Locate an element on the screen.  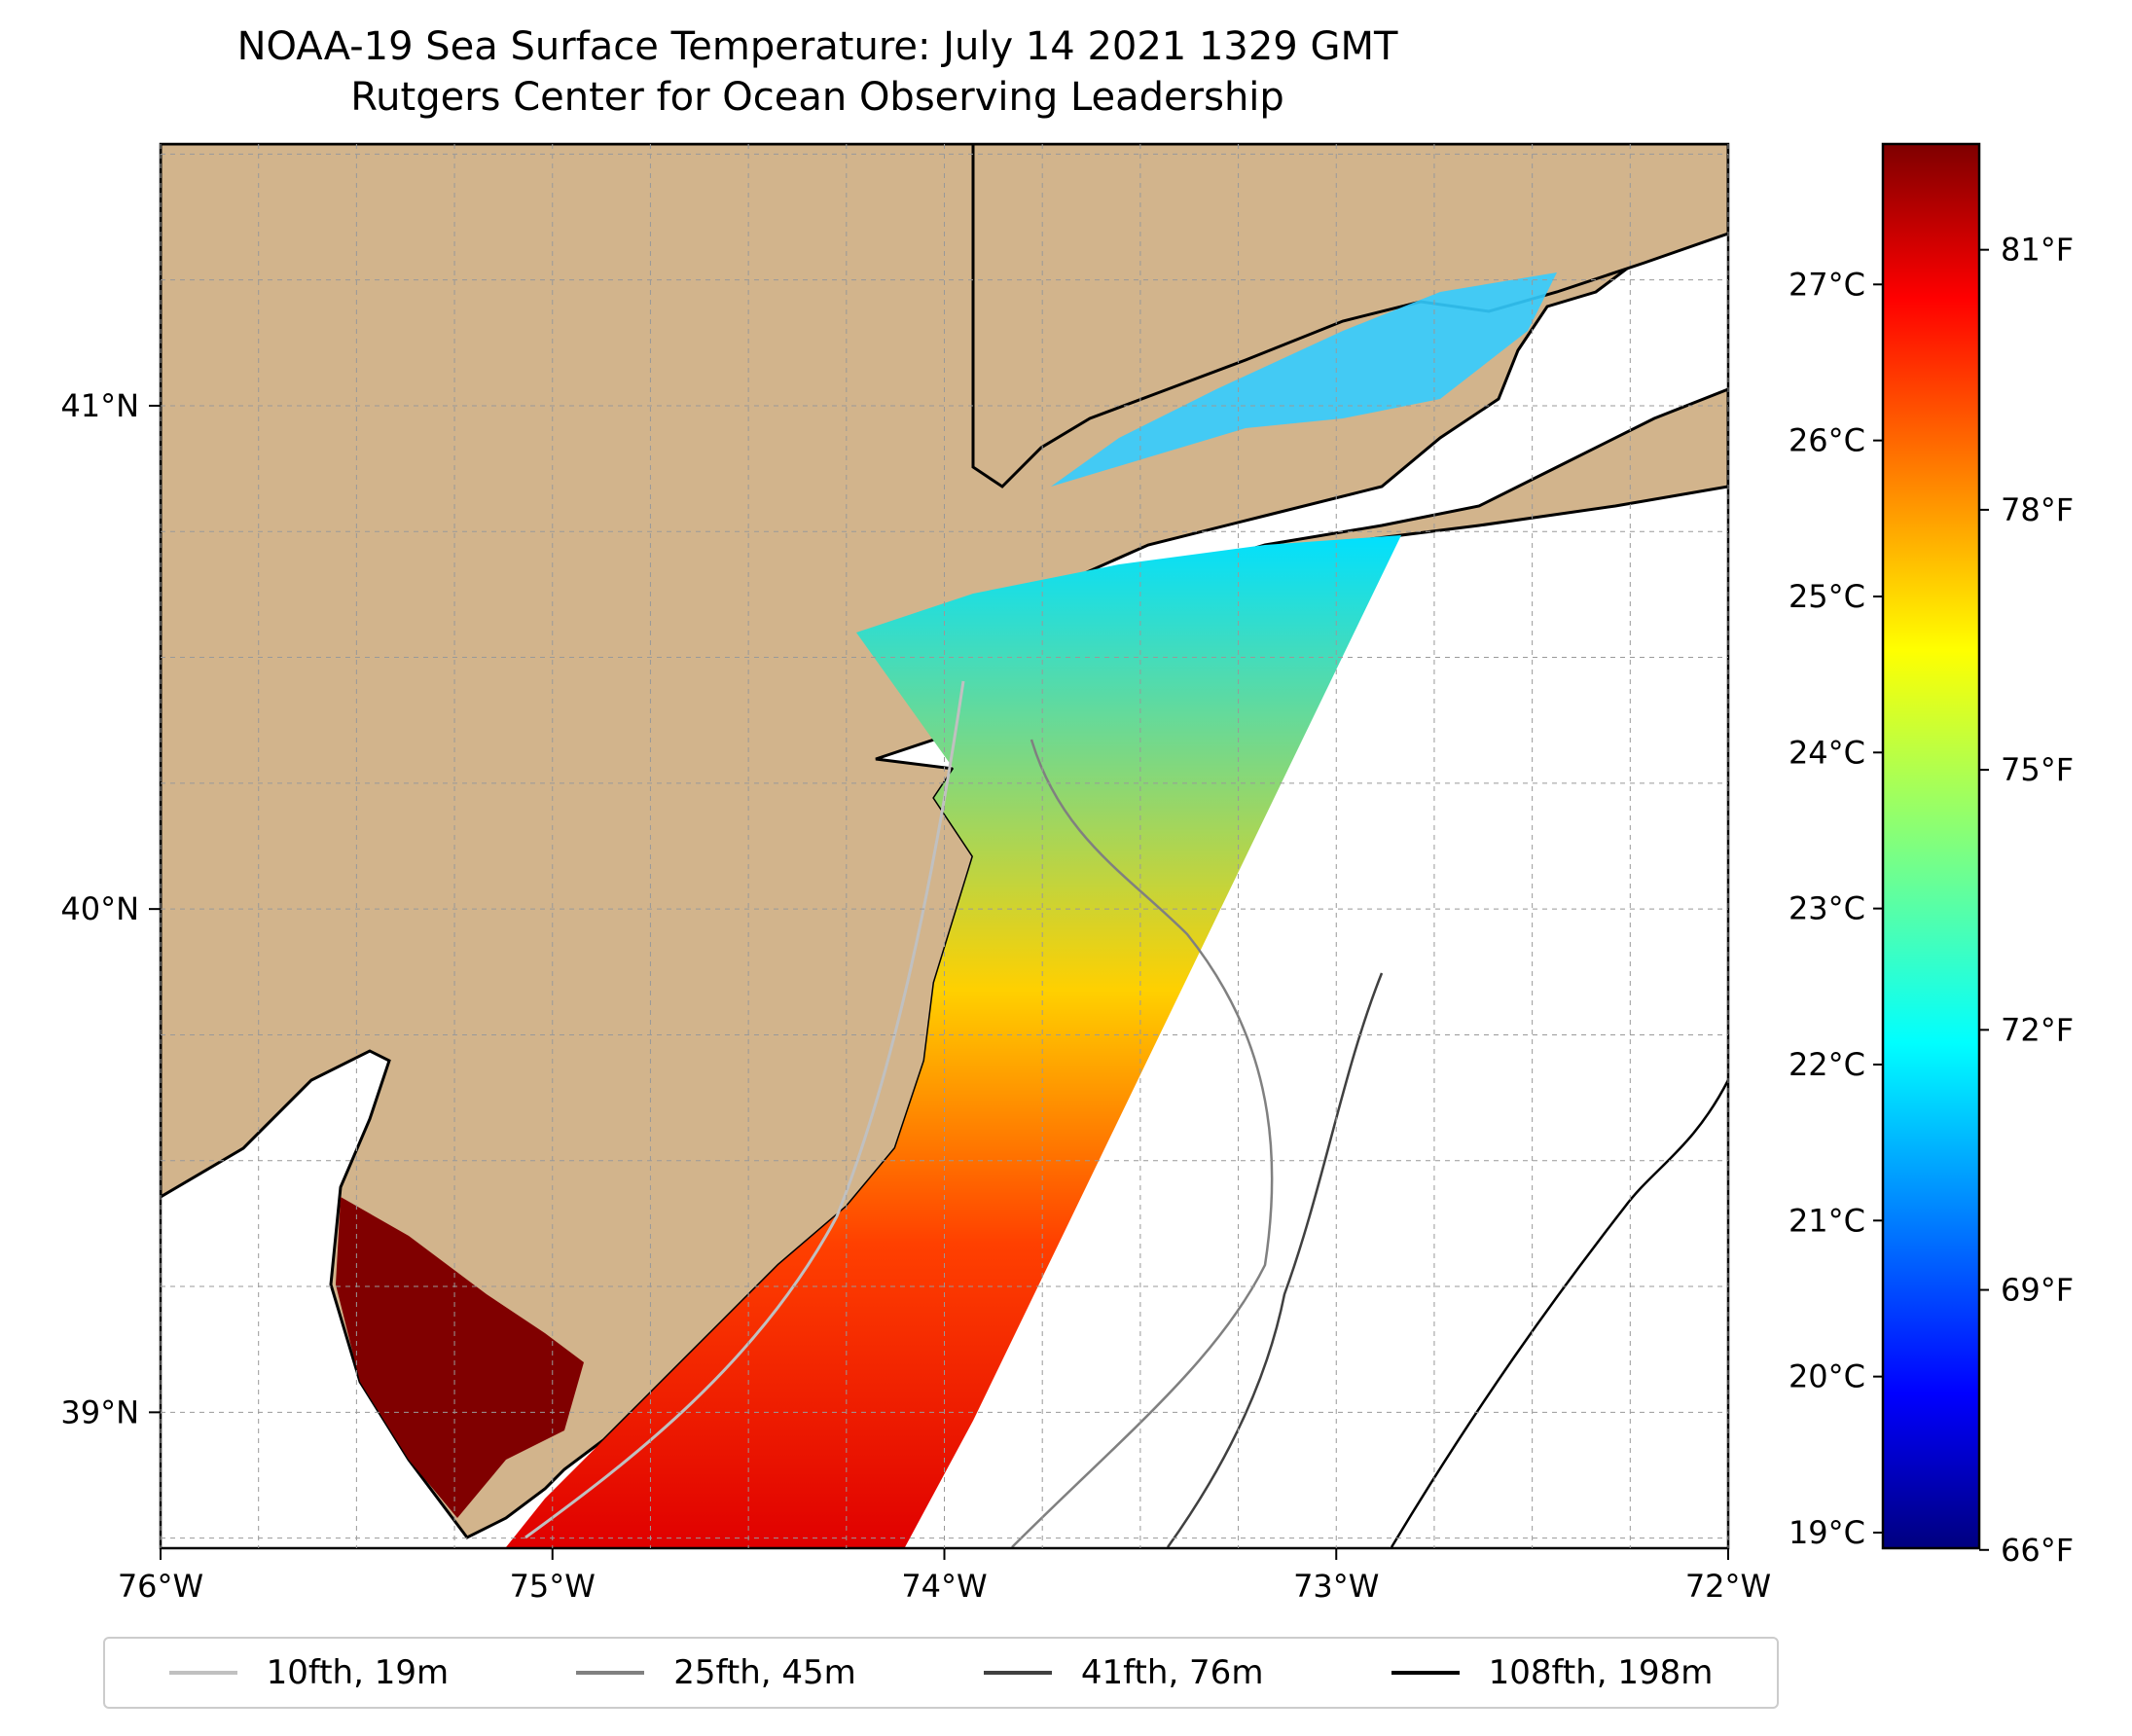
celsius-tick-label: 25°C is located at coordinates (1827, 597).